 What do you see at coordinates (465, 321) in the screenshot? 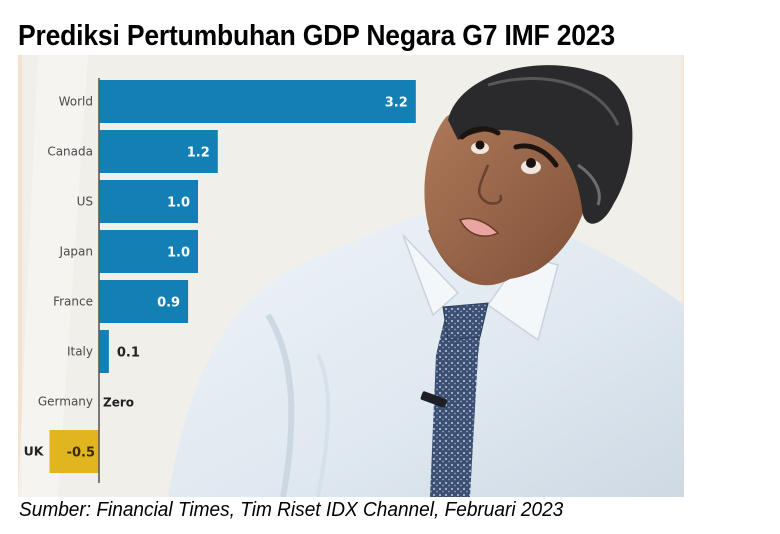
I see `tie-knot` at bounding box center [465, 321].